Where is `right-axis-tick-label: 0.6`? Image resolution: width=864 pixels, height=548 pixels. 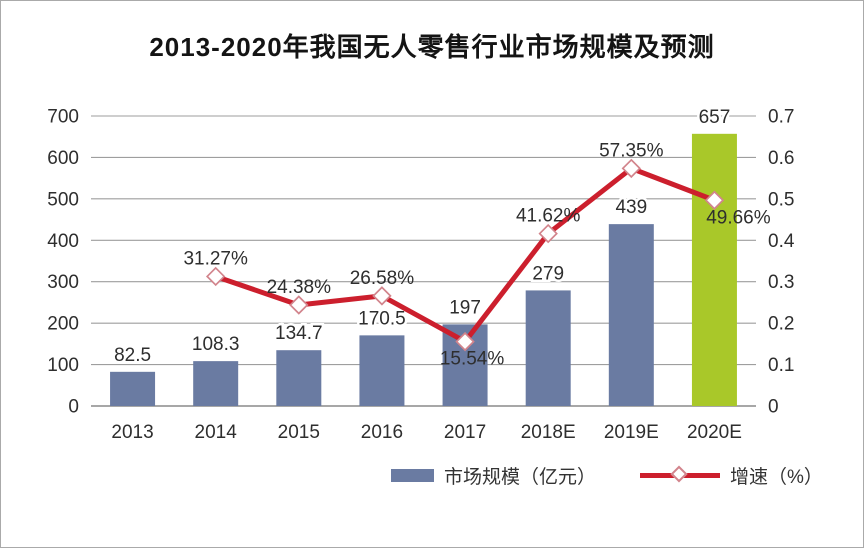
right-axis-tick-label: 0.6 is located at coordinates (781, 158).